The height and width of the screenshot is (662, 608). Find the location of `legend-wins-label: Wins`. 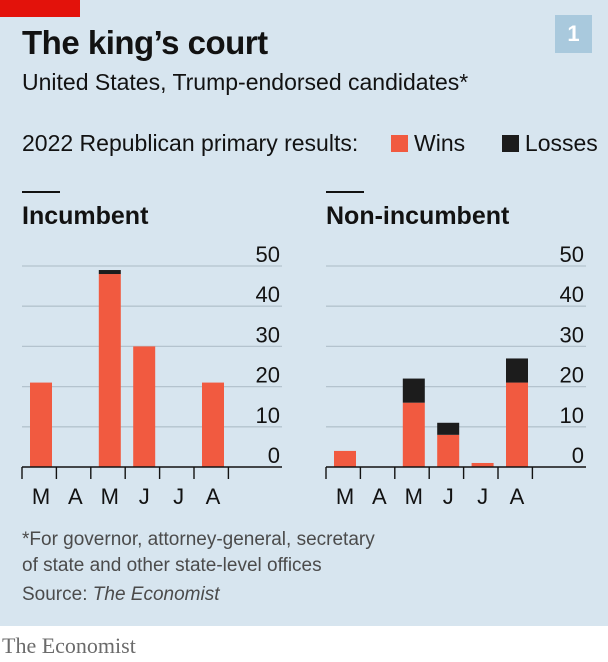

legend-wins-label: Wins is located at coordinates (440, 143).